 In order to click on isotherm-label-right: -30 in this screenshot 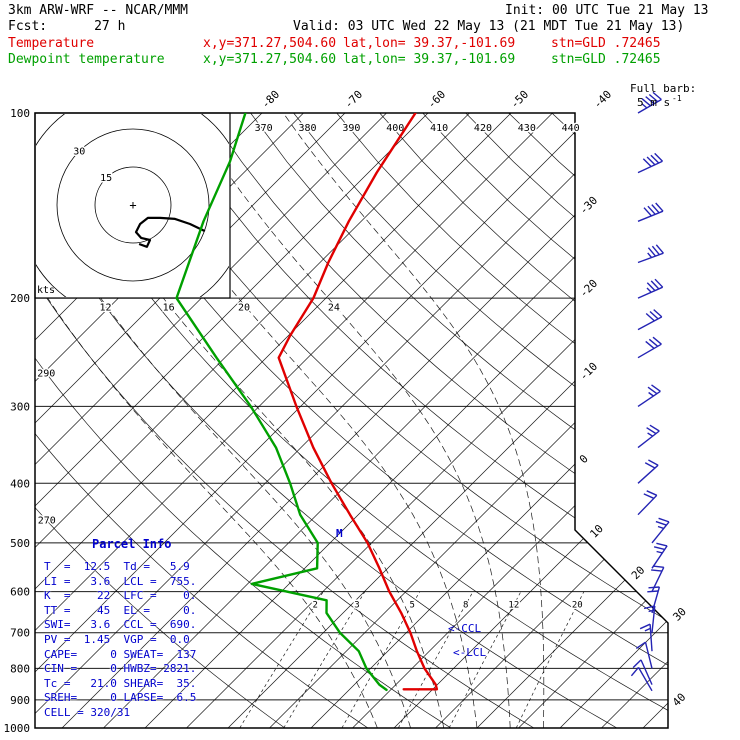, I will do `click(588, 205)`.